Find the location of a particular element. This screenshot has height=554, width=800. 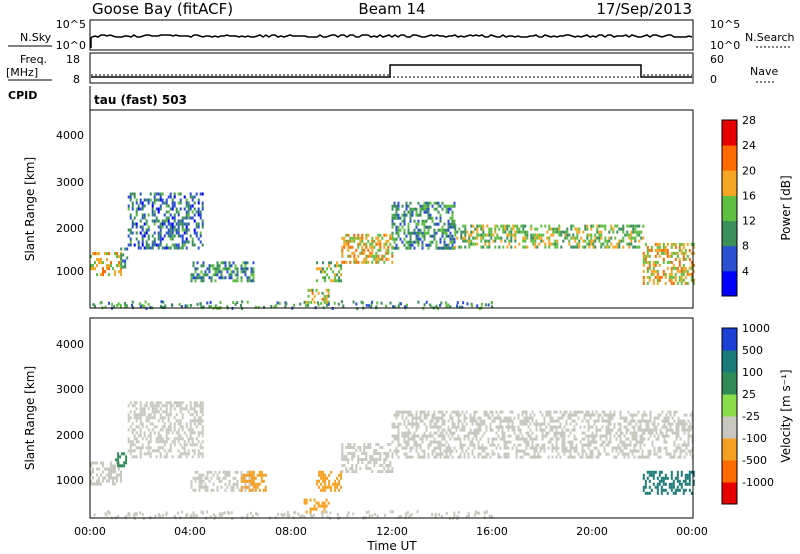

colorbar-segment is located at coordinates (729, 471).